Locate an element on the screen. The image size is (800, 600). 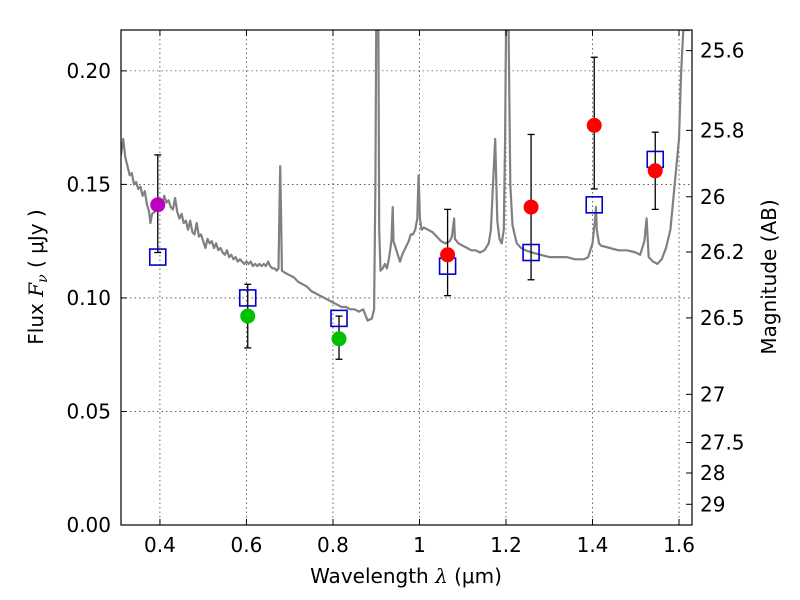
y2-tick-label: 27.5 is located at coordinates (722, 443).